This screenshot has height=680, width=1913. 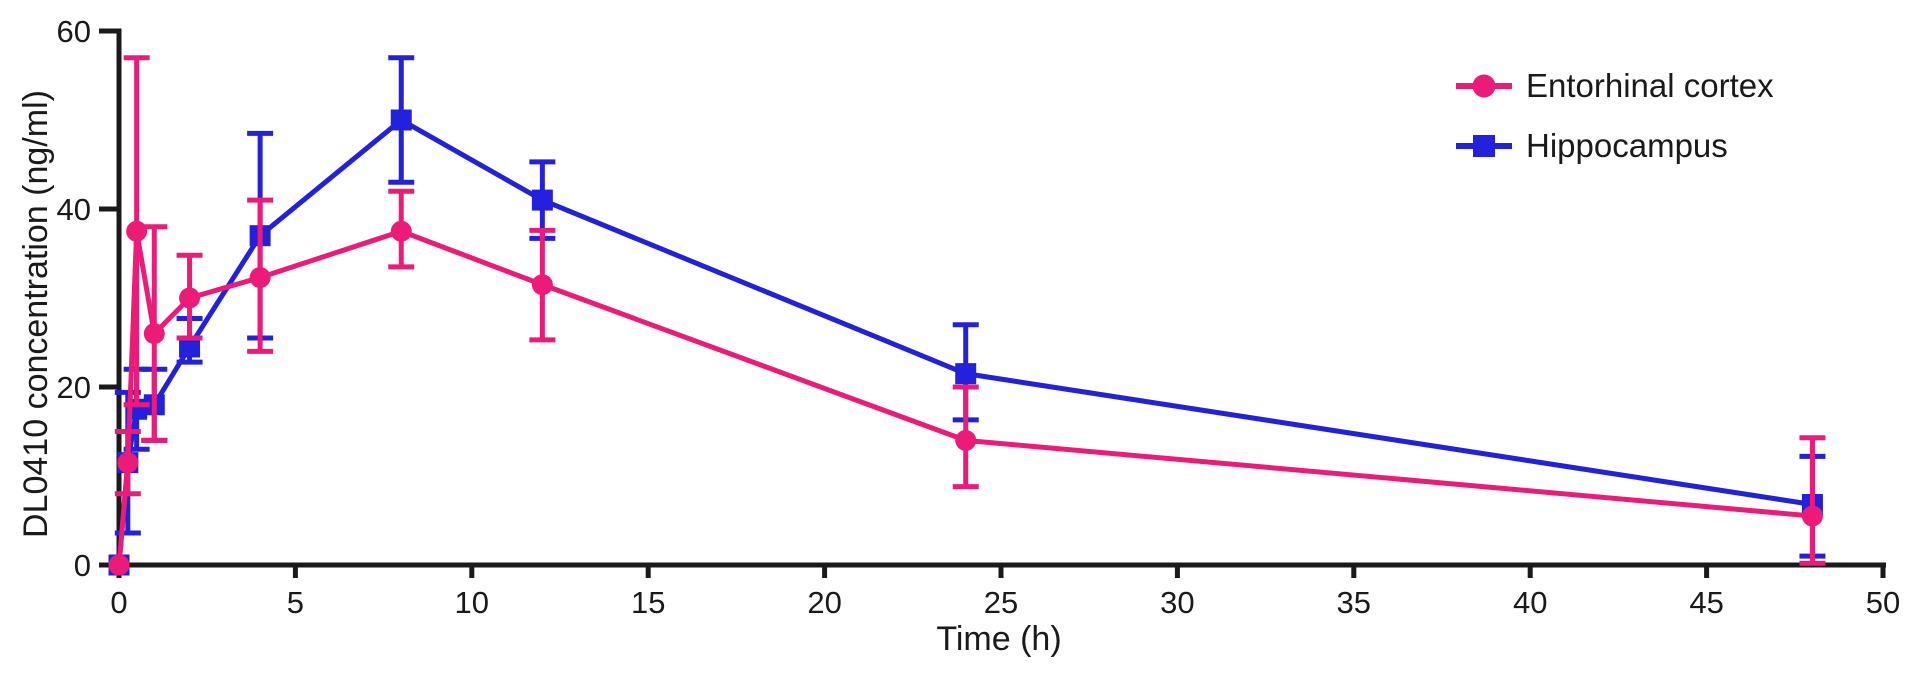 I want to click on legend-label-entorhinal-cortex: Entorhinal cortex, so click(x=1650, y=85).